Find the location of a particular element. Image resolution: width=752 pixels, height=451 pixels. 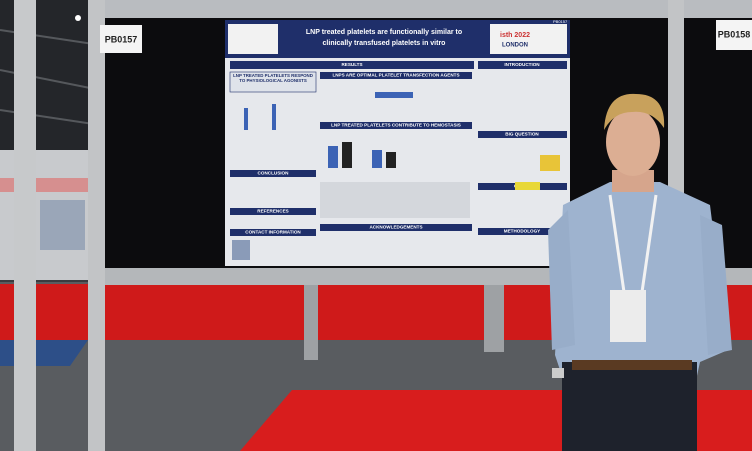

sign-text: PB0158 is located at coordinates (734, 34).